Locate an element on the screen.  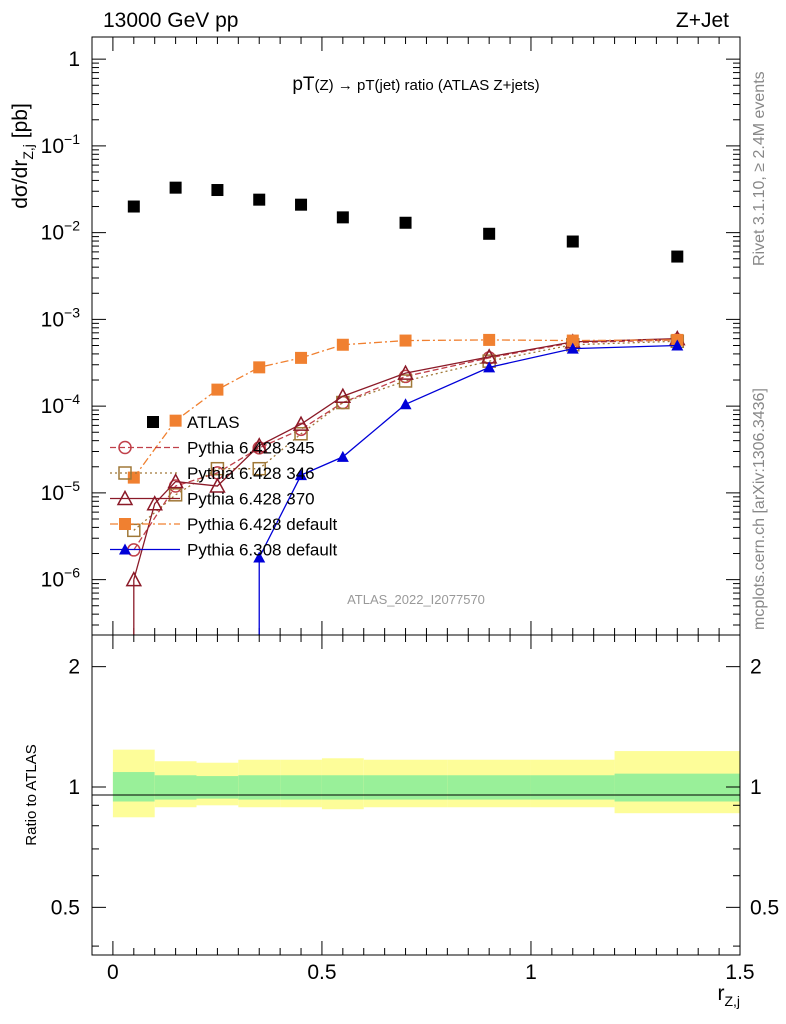
ylabel-unit: [pb] is located at coordinates (20, 123).